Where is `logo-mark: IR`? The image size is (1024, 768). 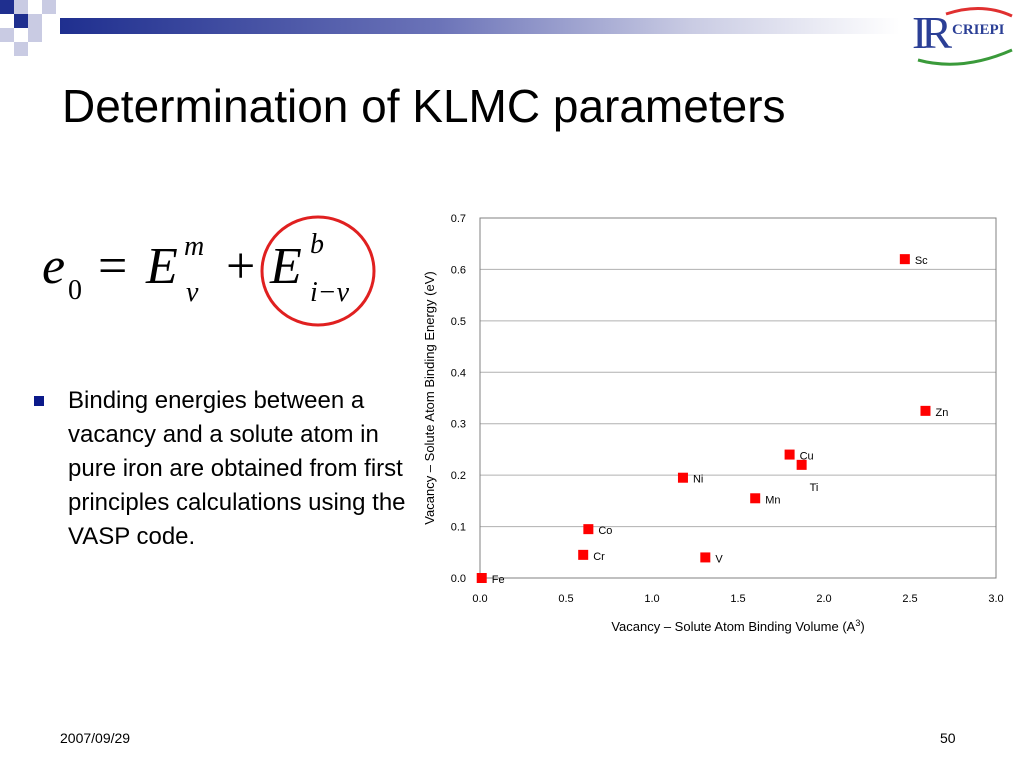 logo-mark: IR is located at coordinates (932, 32).